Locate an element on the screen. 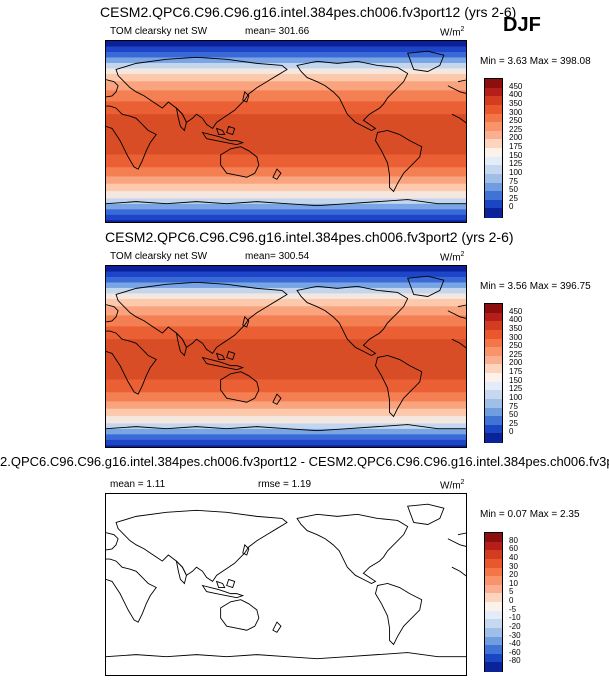 The image size is (609, 681). panel1-colorbar-box is located at coordinates (493, 148).